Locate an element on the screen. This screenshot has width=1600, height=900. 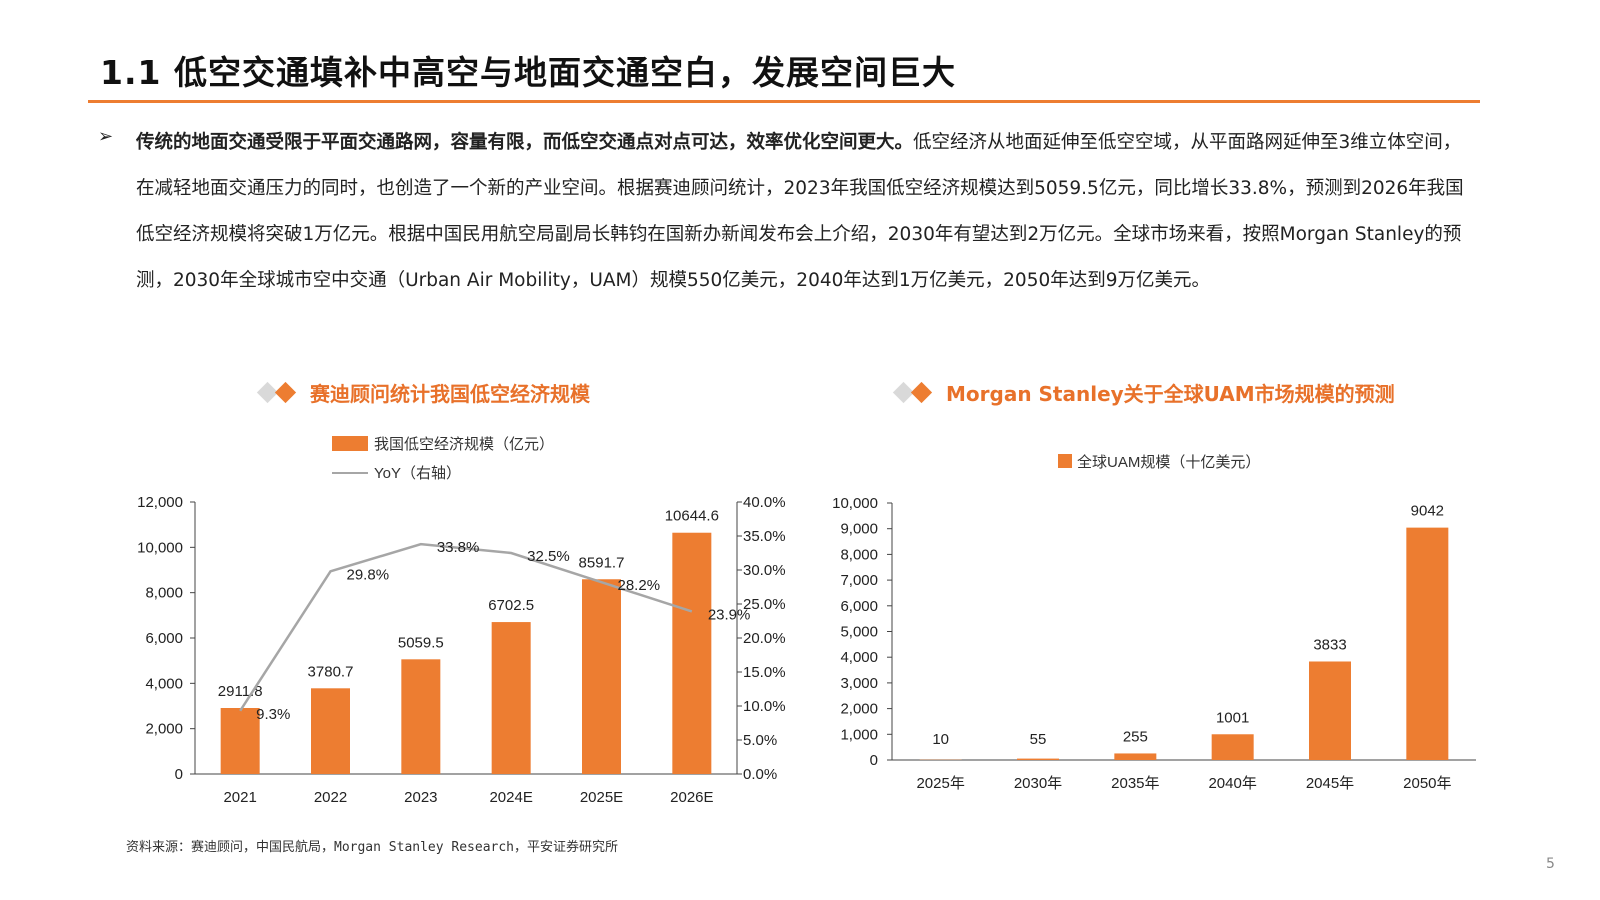
page-number: 5 is located at coordinates (1550, 864).